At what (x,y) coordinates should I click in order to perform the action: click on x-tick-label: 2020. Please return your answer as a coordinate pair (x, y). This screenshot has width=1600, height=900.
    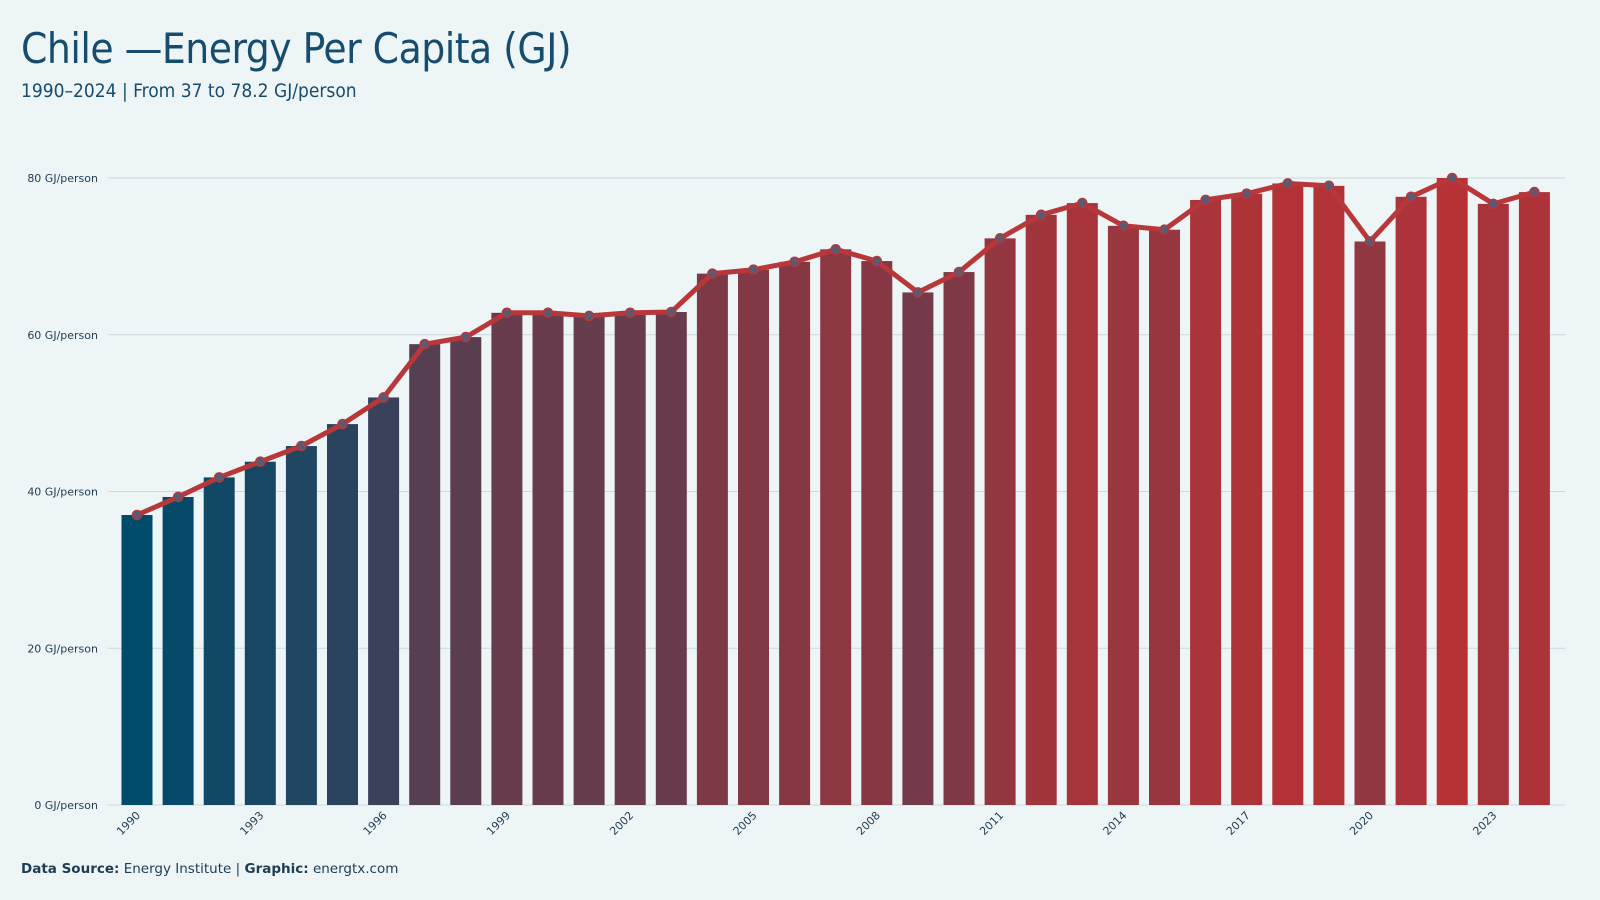
    Looking at the image, I should click on (1361, 823).